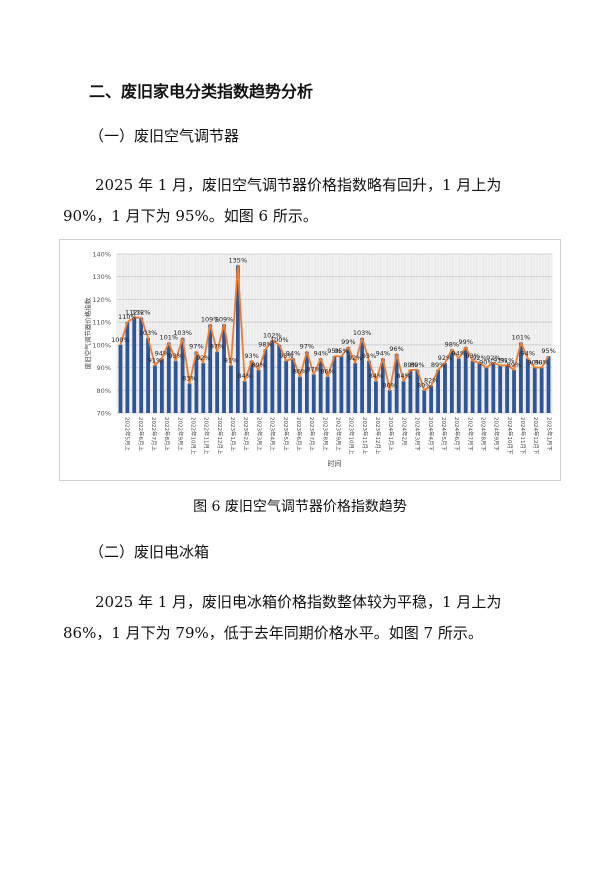 The width and height of the screenshot is (600, 871). Describe the element at coordinates (220, 436) in the screenshot. I see `x-tick-label: 2022年12月上` at that location.